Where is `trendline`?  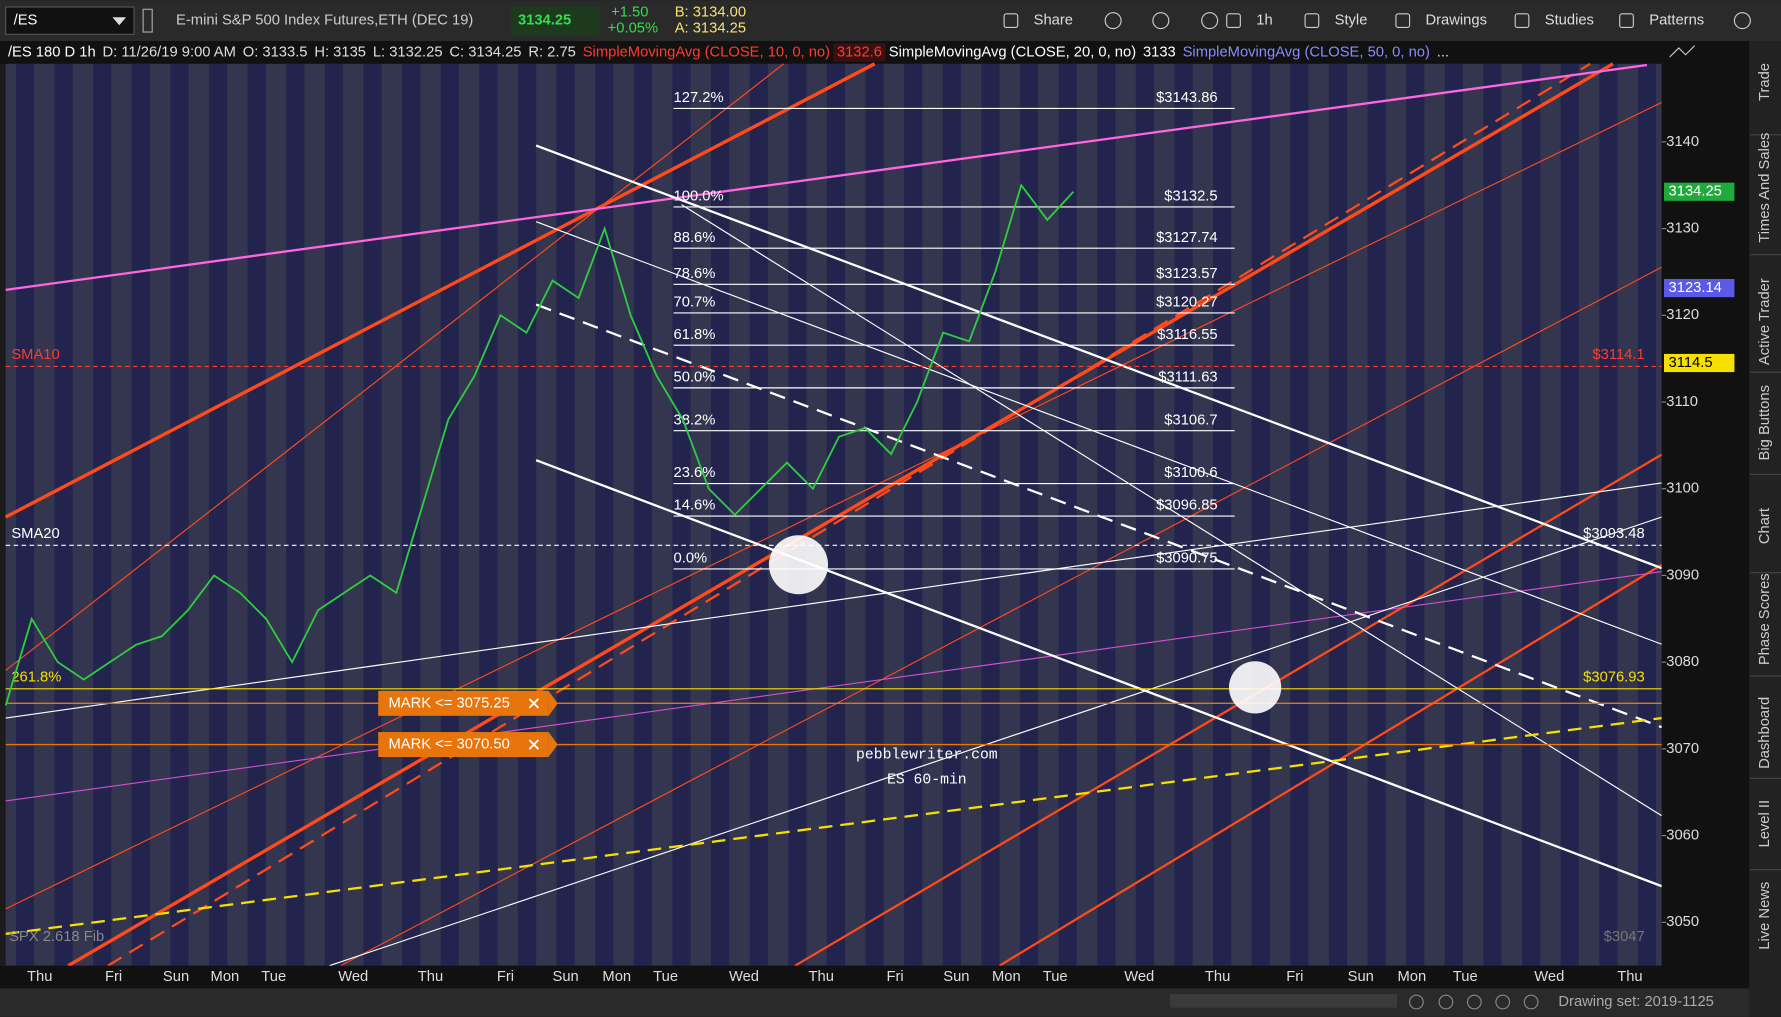 trendline is located at coordinates (1330, 765).